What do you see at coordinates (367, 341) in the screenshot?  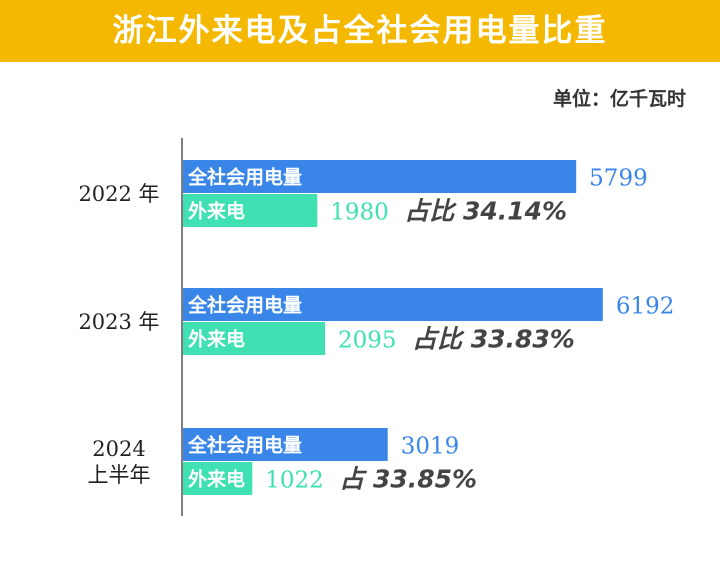 I see `value-label: 2095` at bounding box center [367, 341].